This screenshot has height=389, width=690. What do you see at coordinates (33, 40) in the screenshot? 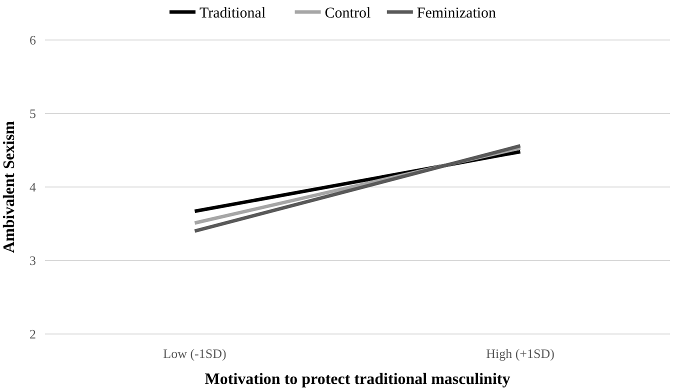
I see `y-tick-label: 6` at bounding box center [33, 40].